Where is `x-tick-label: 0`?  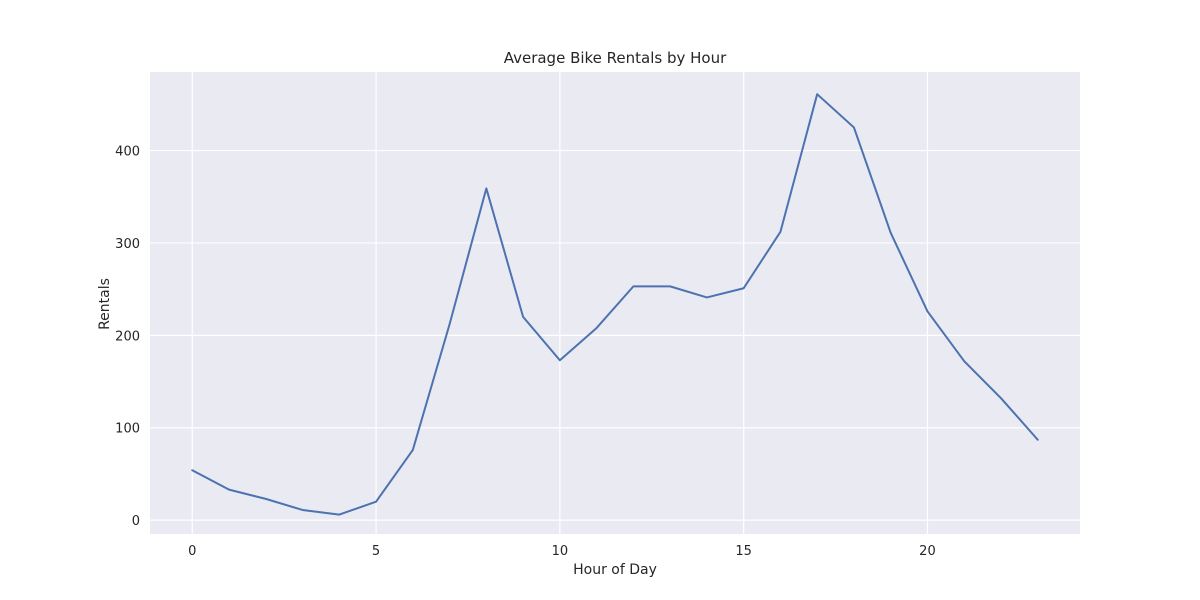 x-tick-label: 0 is located at coordinates (192, 551).